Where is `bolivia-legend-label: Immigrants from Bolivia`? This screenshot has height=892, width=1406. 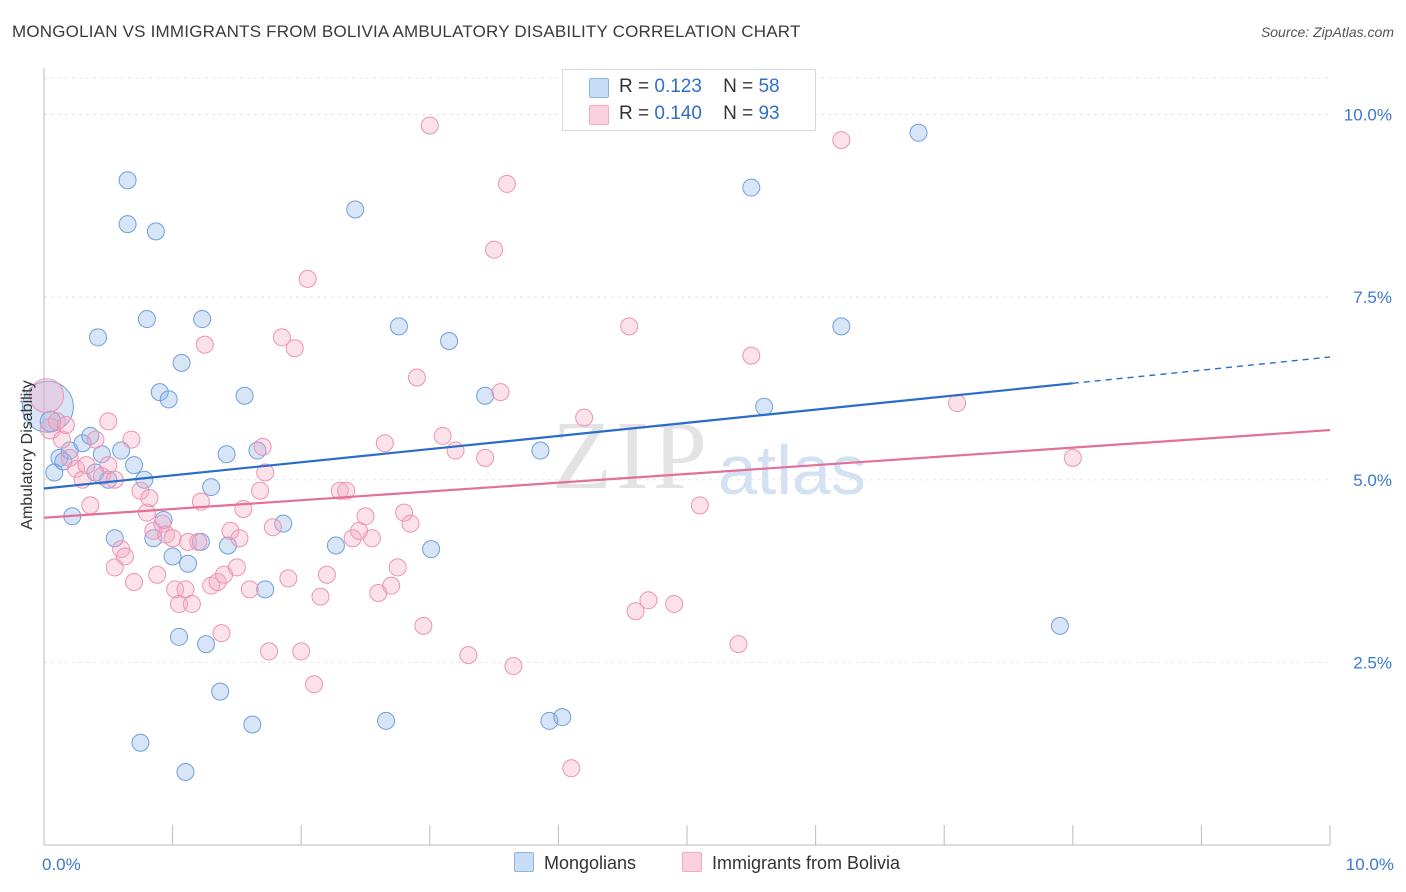 bolivia-legend-label: Immigrants from Bolivia is located at coordinates (806, 863).